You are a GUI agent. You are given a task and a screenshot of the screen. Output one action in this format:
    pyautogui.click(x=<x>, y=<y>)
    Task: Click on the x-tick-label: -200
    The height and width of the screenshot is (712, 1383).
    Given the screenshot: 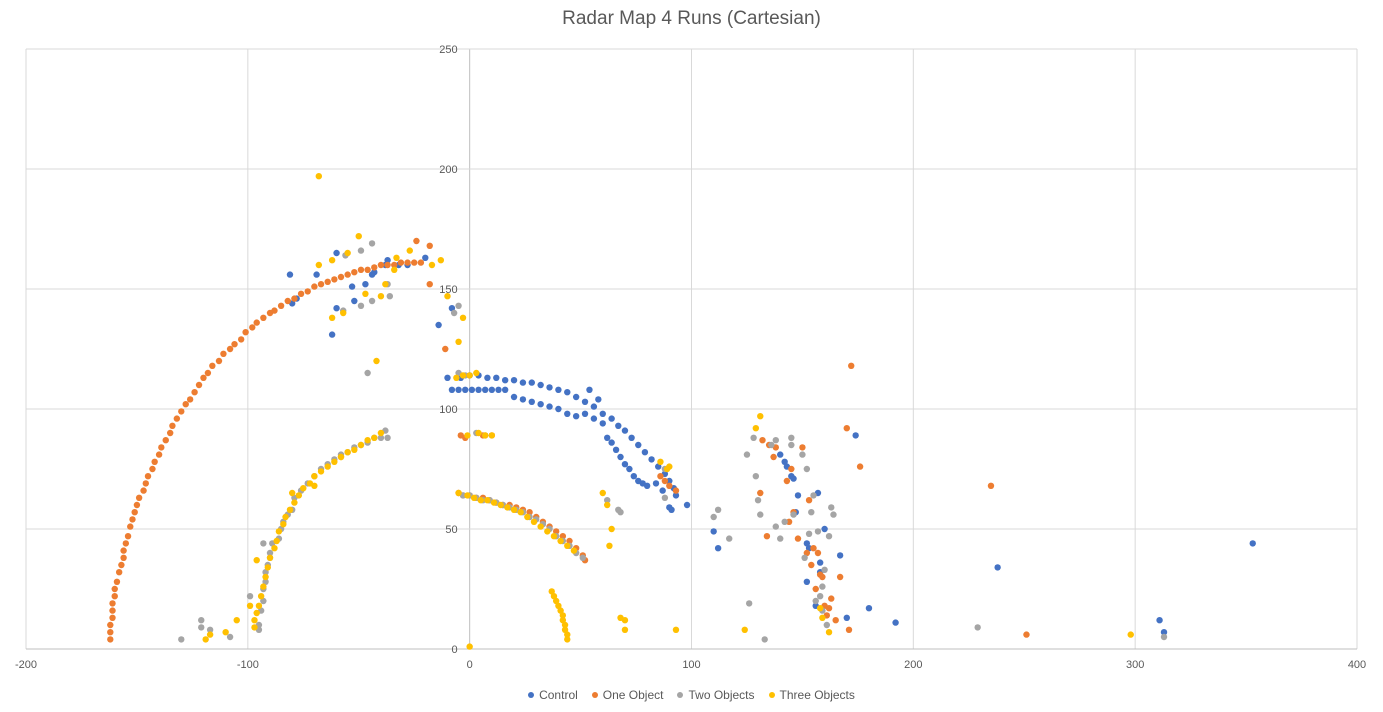 What is the action you would take?
    pyautogui.click(x=26, y=665)
    